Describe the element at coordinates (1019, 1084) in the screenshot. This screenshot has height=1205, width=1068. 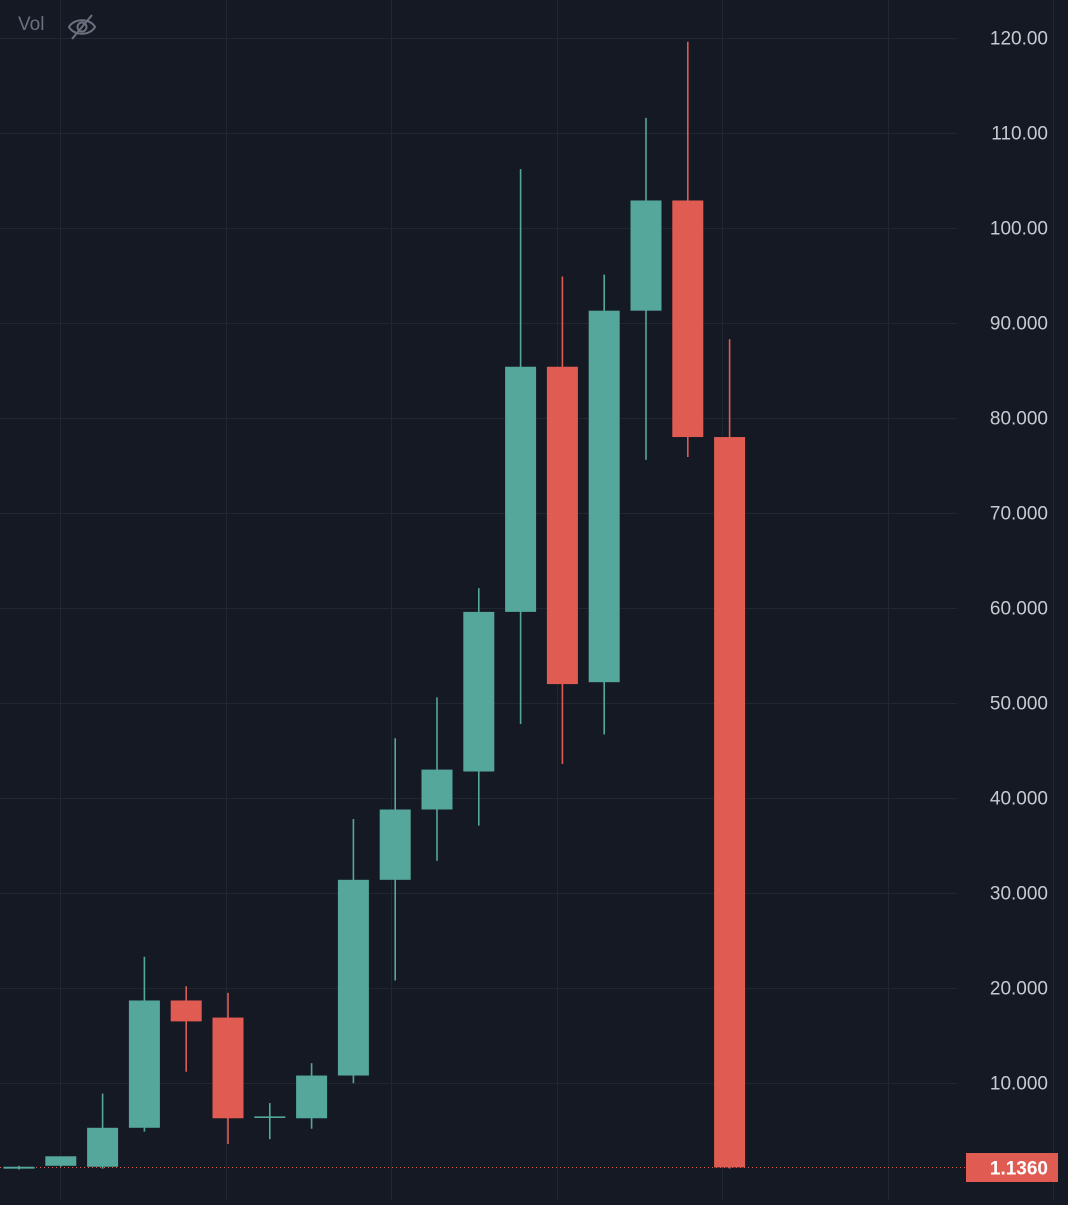
I see `price-axis-tick-label: 10.000` at that location.